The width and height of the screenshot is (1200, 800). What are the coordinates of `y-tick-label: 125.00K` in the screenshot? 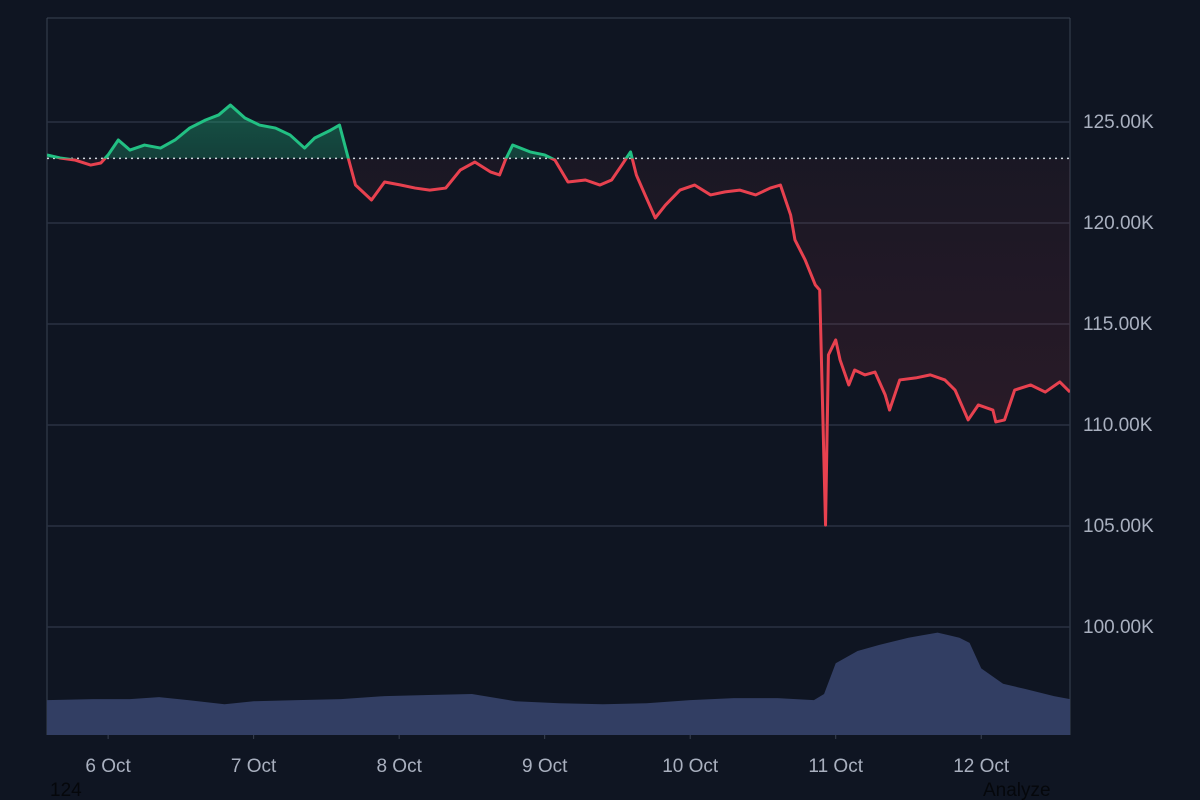 It's located at (1118, 122).